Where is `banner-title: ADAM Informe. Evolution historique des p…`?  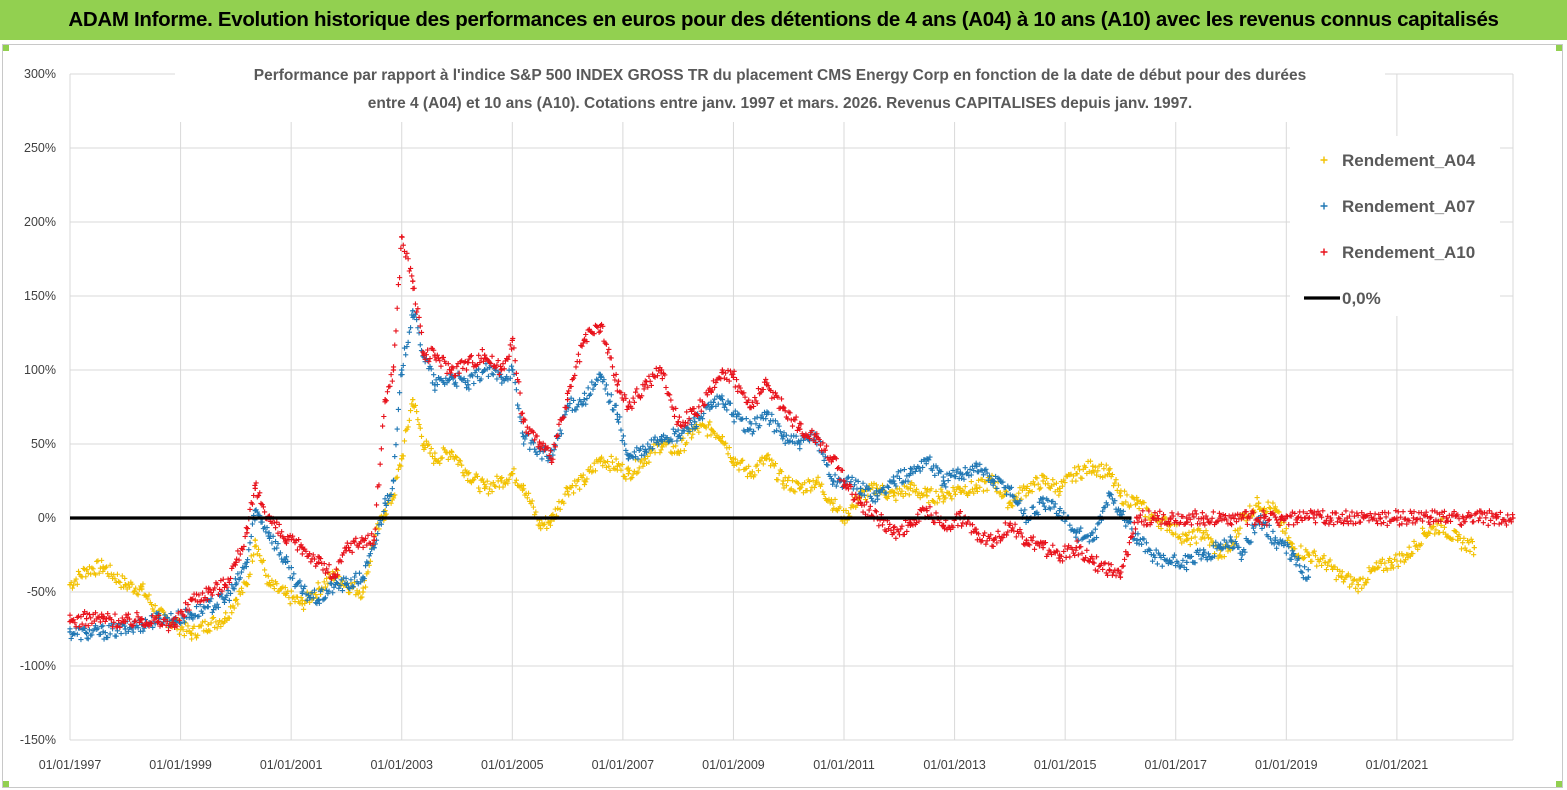
banner-title: ADAM Informe. Evolution historique des p… is located at coordinates (783, 20).